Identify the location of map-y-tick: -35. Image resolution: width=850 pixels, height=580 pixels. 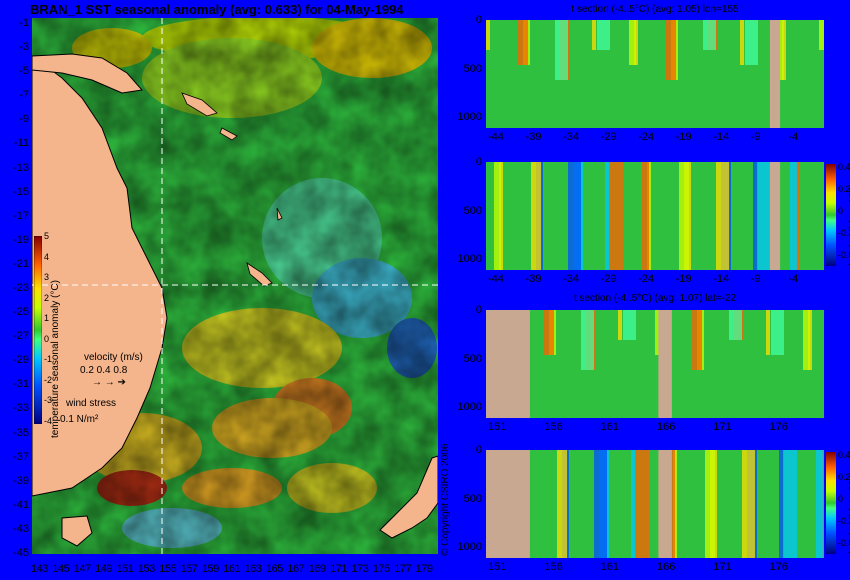
(21, 432).